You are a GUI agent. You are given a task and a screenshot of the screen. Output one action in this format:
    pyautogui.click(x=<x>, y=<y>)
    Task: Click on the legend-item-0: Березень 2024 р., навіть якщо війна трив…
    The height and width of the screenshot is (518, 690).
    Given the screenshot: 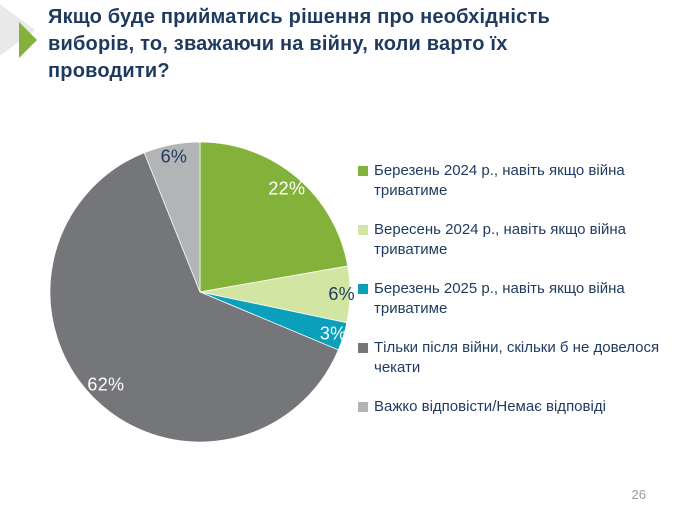 What is the action you would take?
    pyautogui.click(x=515, y=181)
    